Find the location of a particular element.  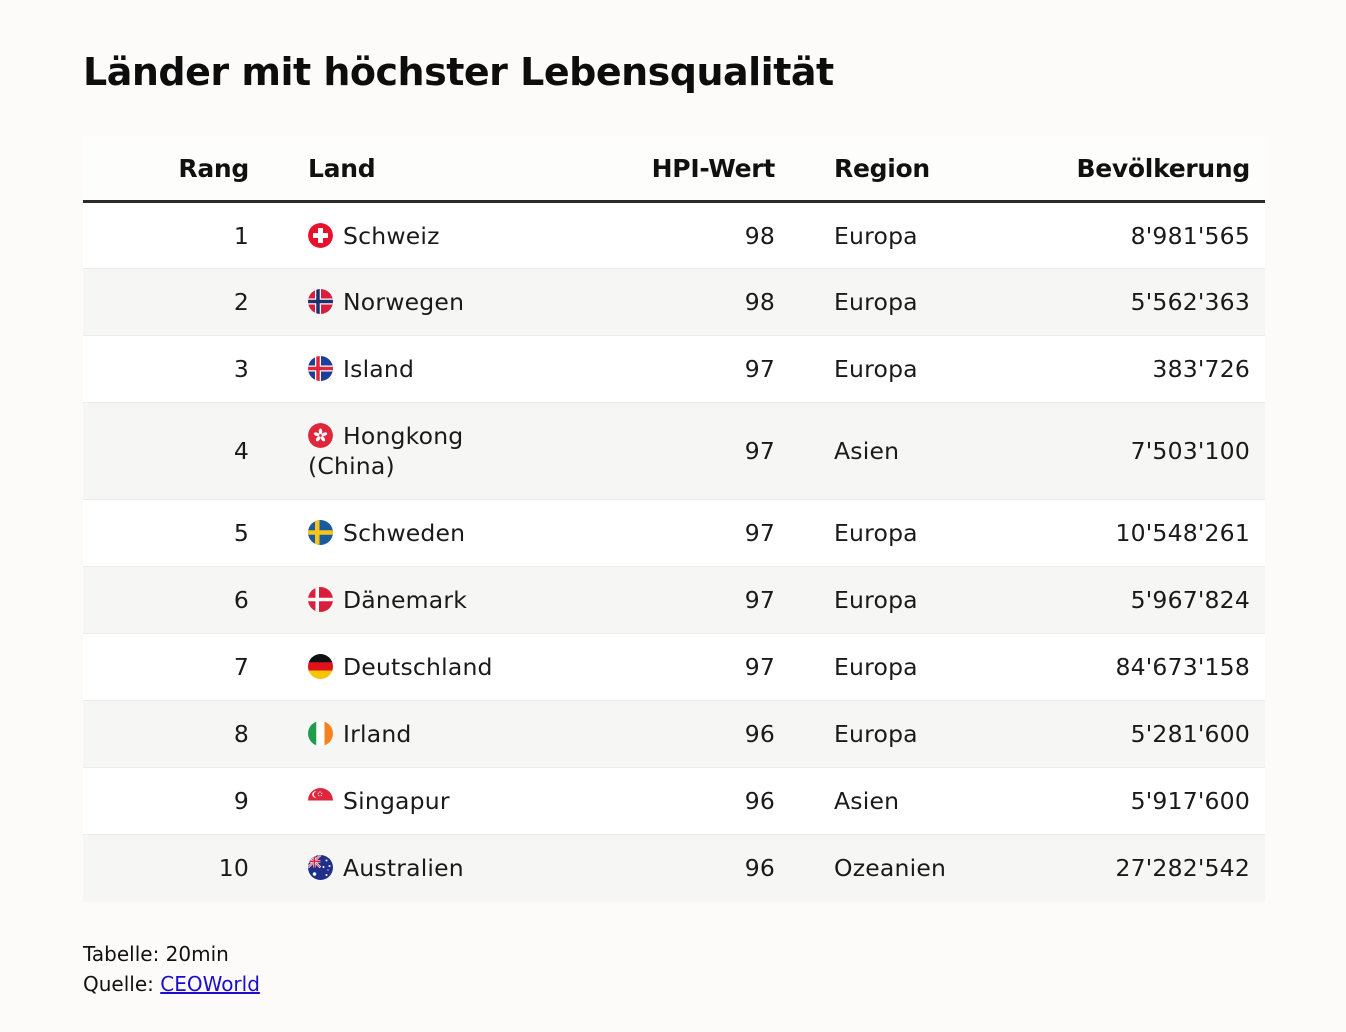

rank-cell: 7 is located at coordinates (166, 667).